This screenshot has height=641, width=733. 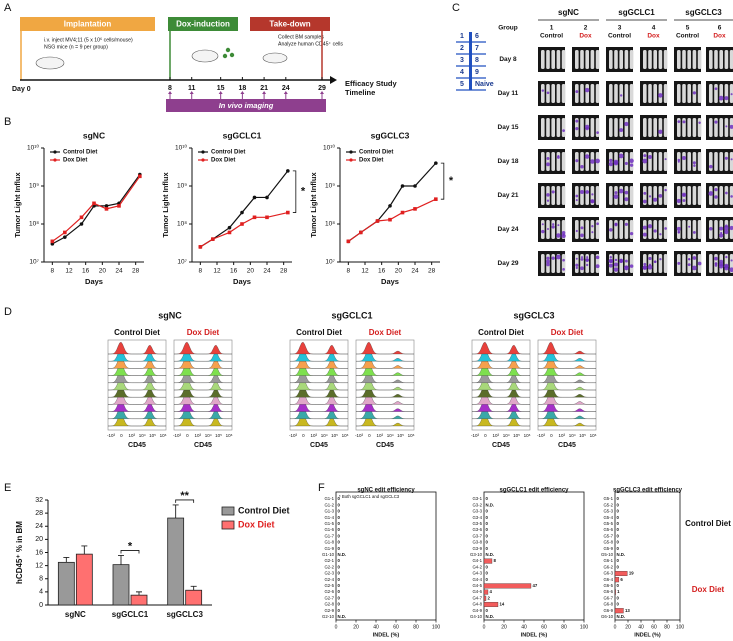 I want to click on x-tick-label: 10⁶, so click(x=345, y=435).